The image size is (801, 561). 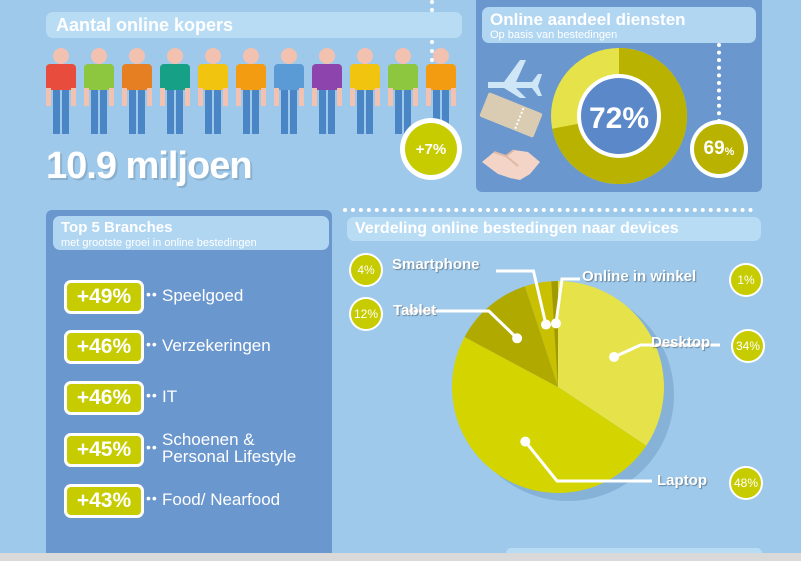 I want to click on kopers-growth-badge: +7%, so click(x=431, y=149).